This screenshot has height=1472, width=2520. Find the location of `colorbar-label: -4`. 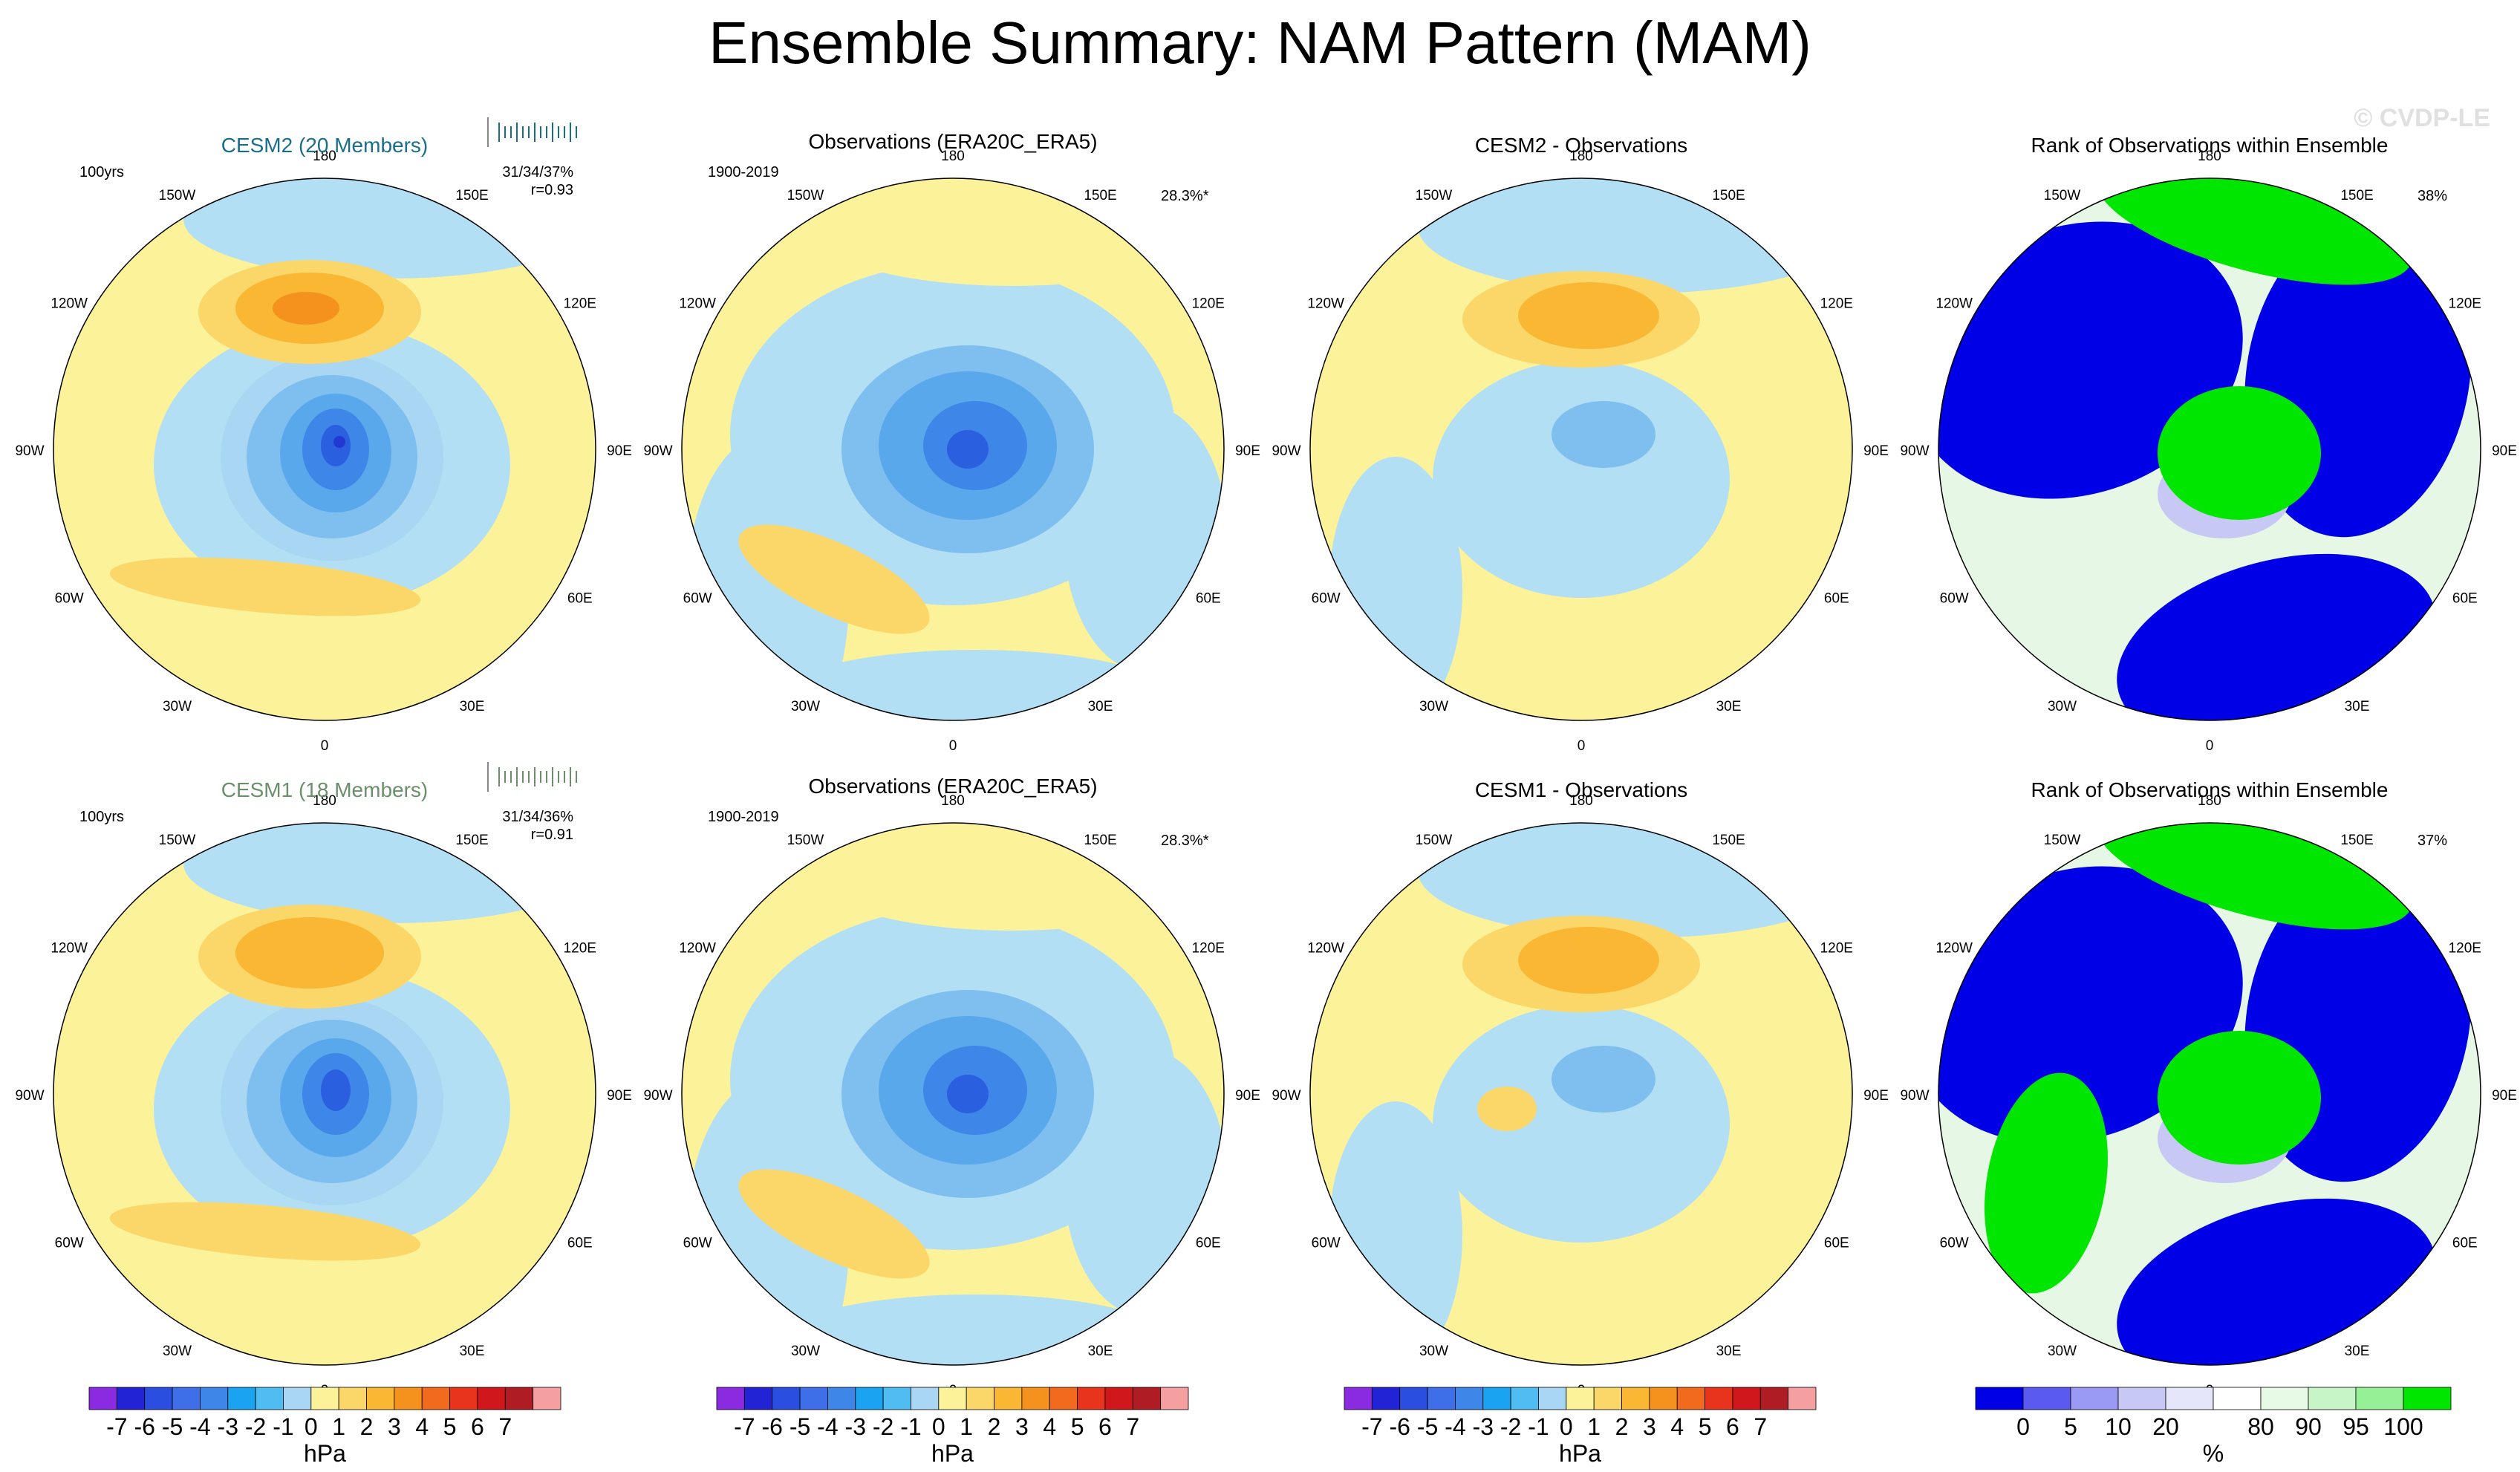

colorbar-label: -4 is located at coordinates (199, 1426).